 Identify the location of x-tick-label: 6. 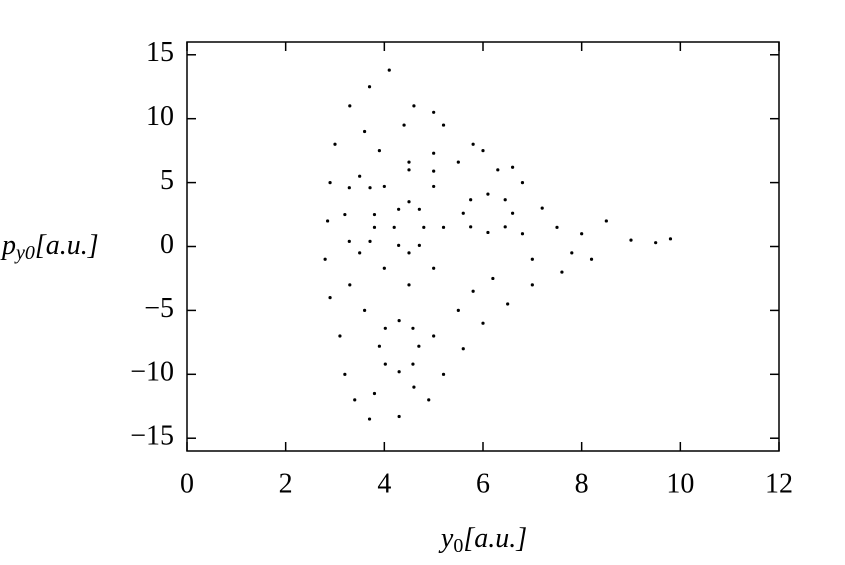
(483, 483).